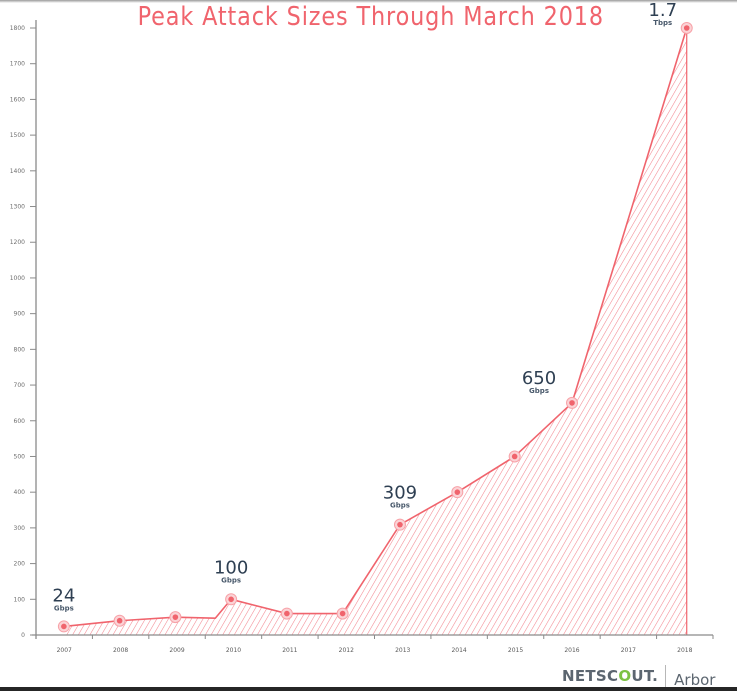  Describe the element at coordinates (176, 650) in the screenshot. I see `x-tick-label: 2009` at that location.